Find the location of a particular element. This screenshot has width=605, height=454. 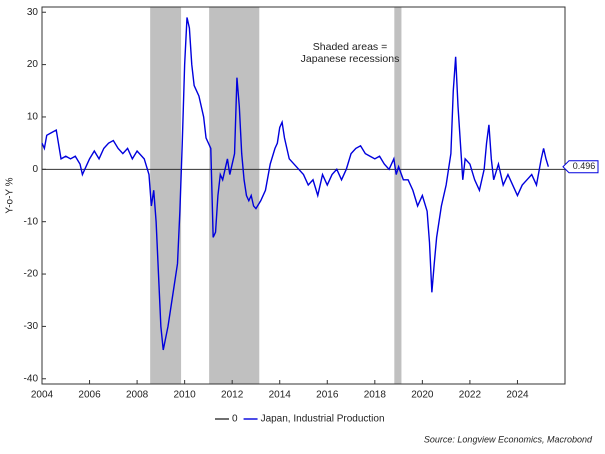

y-tick-label: 20 is located at coordinates (33, 64).